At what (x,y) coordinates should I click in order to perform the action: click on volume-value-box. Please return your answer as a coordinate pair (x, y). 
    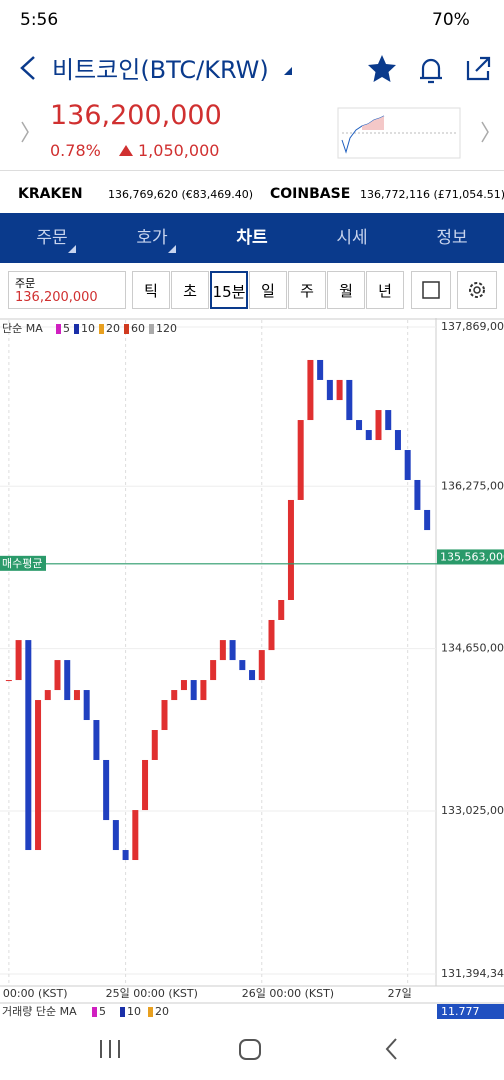
    Looking at the image, I should click on (470, 1011).